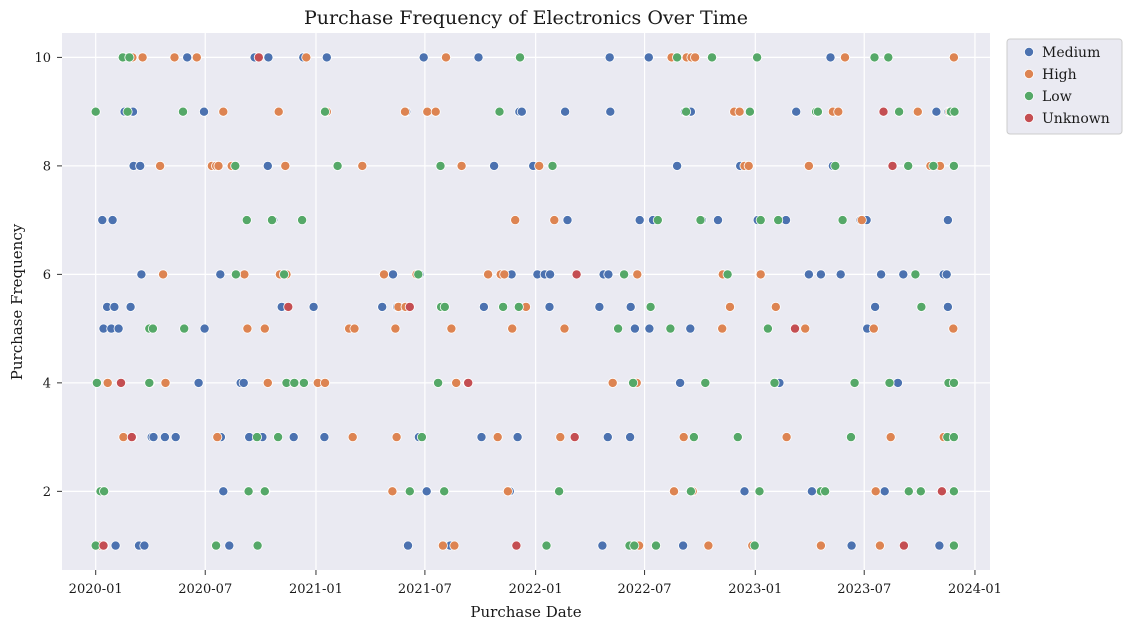 This screenshot has width=1131, height=631. I want to click on legend-label-unknown: Unknown, so click(1076, 119).